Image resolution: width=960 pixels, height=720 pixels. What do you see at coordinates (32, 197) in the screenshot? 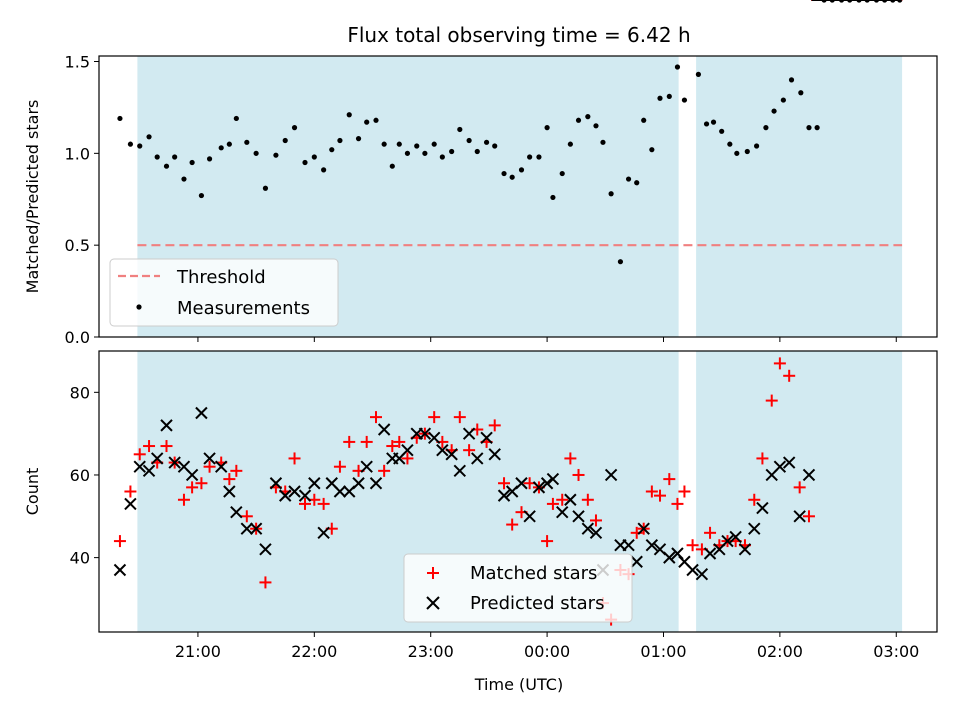
I see `top-y-axis-label: Matched/Predicted stars` at bounding box center [32, 197].